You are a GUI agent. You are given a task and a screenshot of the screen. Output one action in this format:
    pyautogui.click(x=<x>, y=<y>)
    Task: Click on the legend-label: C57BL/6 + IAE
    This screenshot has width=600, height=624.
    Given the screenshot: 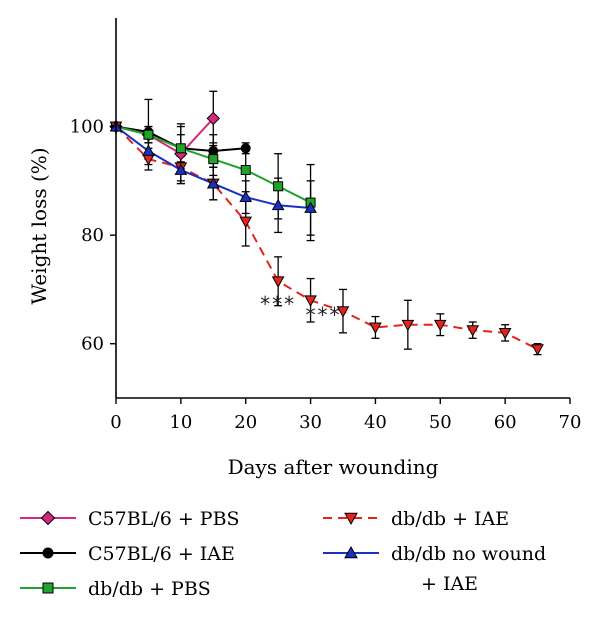 What is the action you would take?
    pyautogui.click(x=161, y=554)
    